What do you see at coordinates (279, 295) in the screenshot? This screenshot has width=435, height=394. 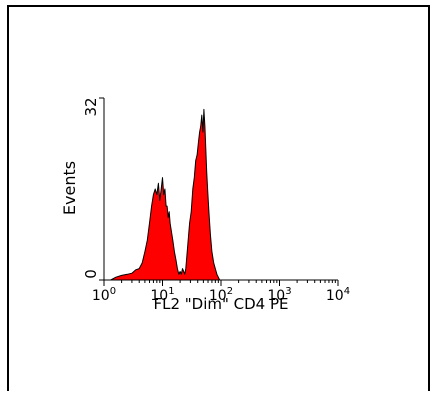 I see `x-tick-label: 103` at bounding box center [279, 295].